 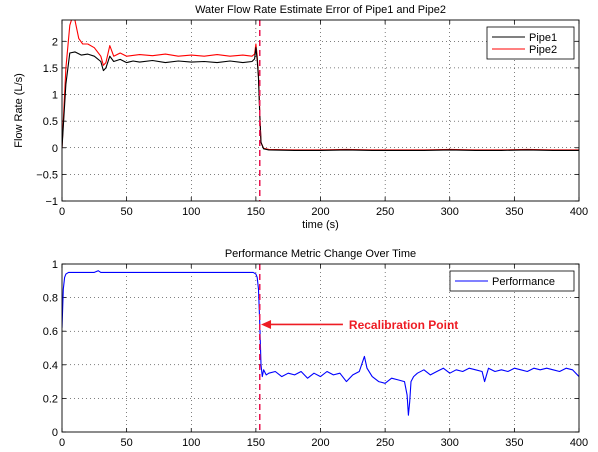 What do you see at coordinates (50, 366) in the screenshot?
I see `y-tick-label: 0.4` at bounding box center [50, 366].